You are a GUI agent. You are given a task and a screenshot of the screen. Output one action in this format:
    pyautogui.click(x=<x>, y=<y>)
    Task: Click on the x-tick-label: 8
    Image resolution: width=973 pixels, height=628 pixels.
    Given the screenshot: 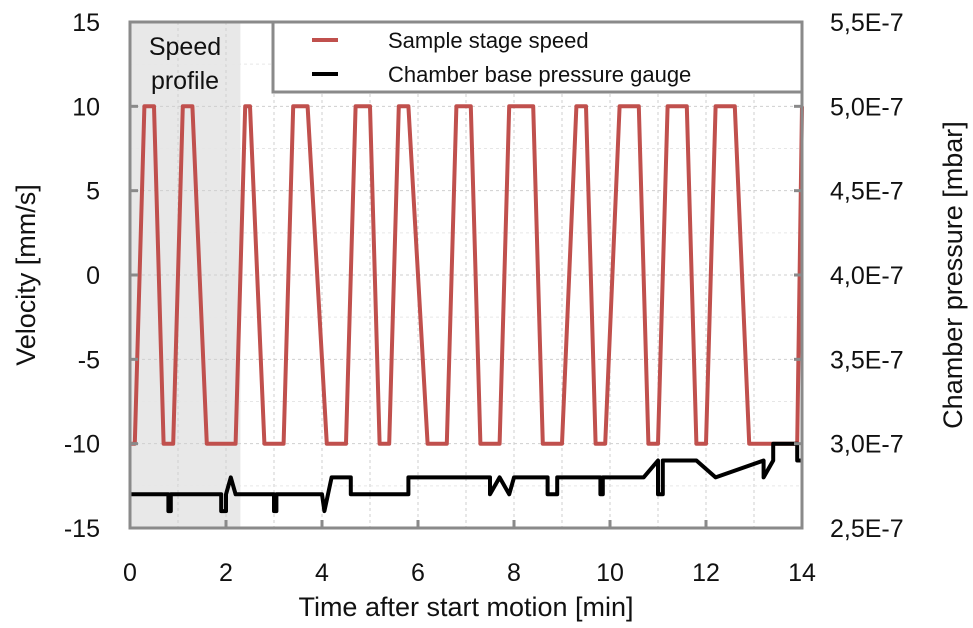 What is the action you would take?
    pyautogui.click(x=514, y=573)
    